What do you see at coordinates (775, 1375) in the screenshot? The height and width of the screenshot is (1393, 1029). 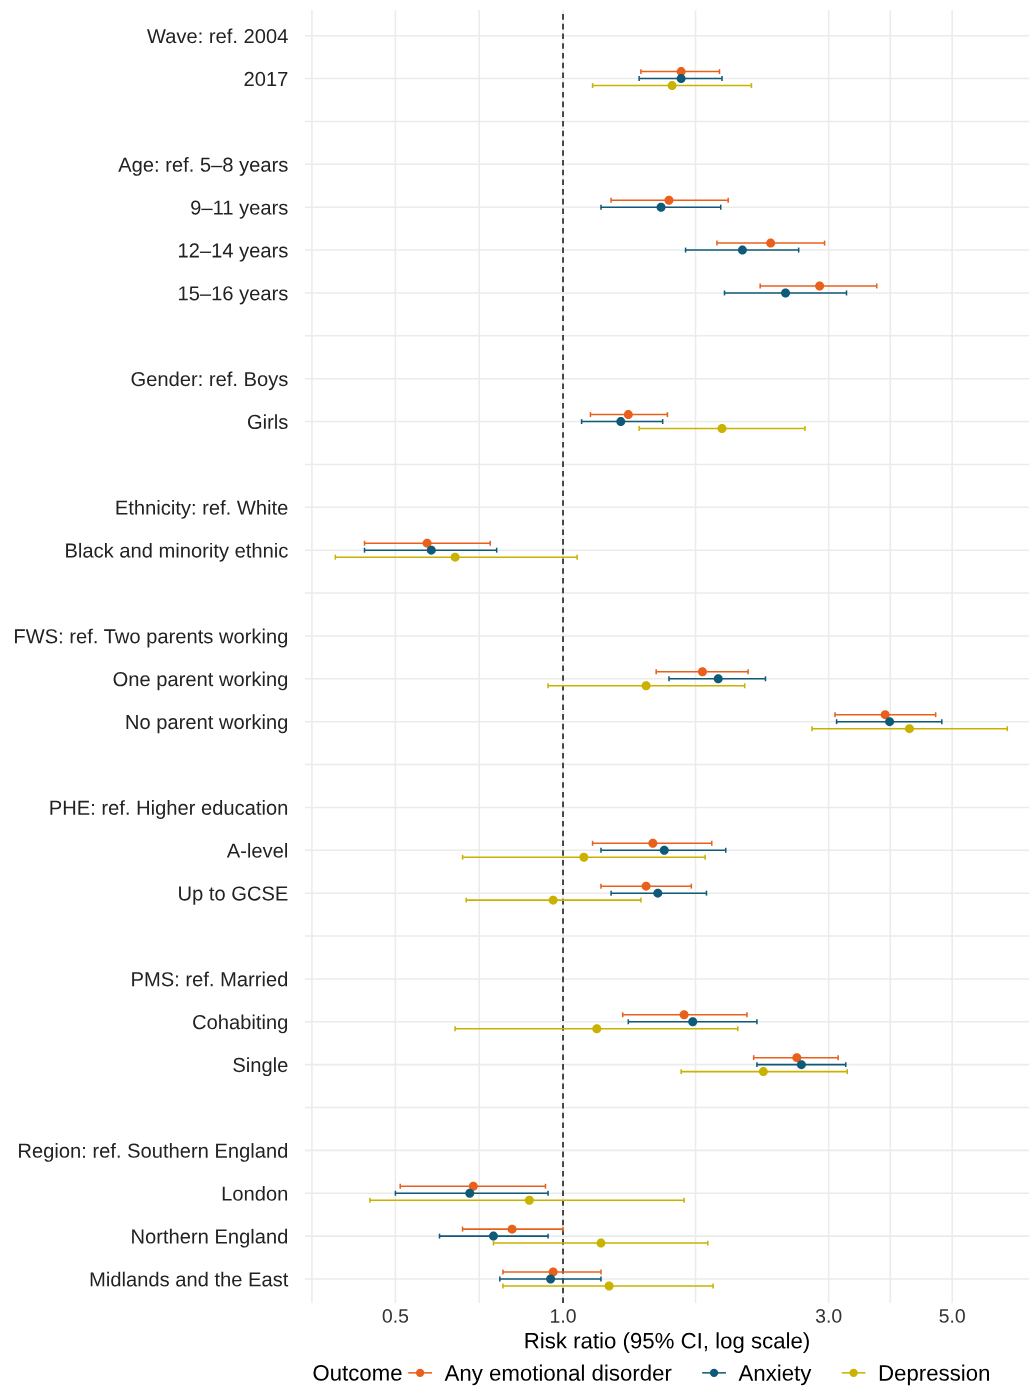 I see `legend-label: Anxiety` at bounding box center [775, 1375].